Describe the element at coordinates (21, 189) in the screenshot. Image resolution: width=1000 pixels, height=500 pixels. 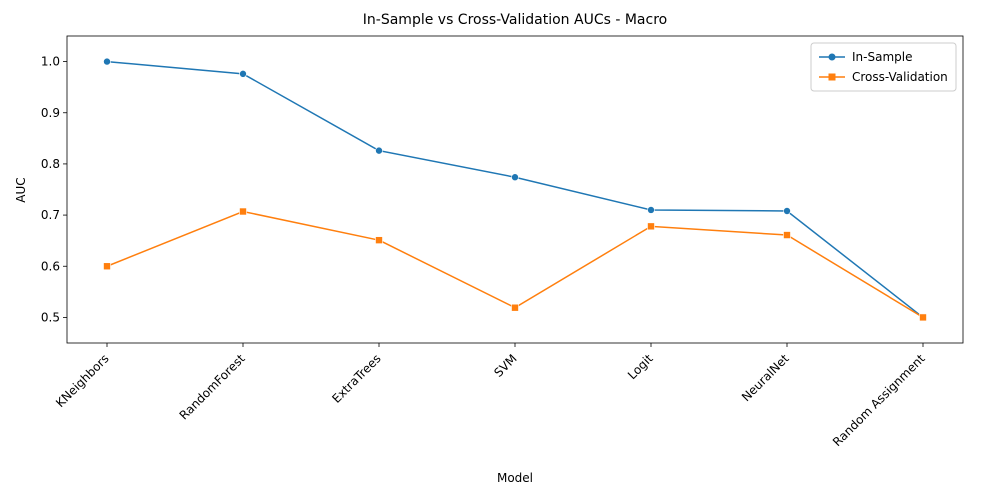
I see `y-axis-label: AUC` at that location.